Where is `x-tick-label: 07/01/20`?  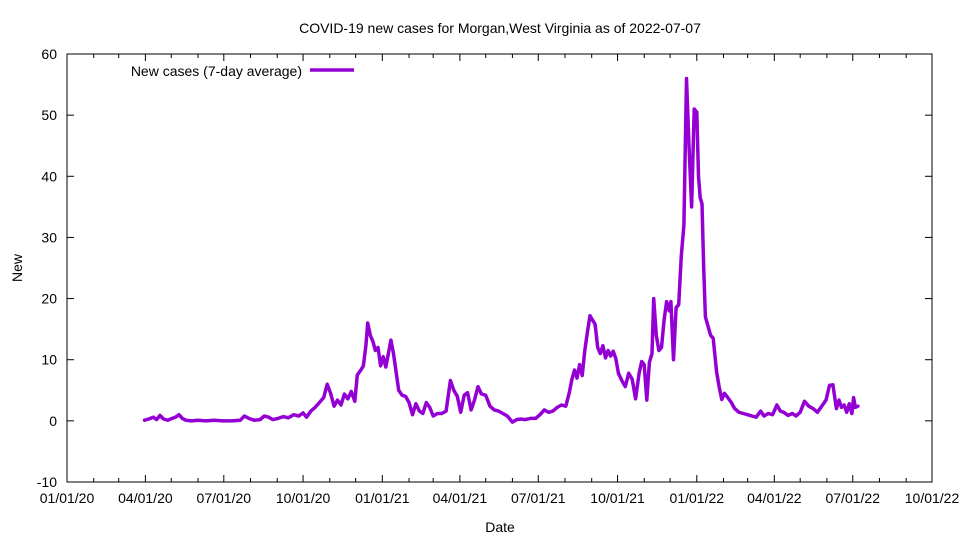
x-tick-label: 07/01/20 is located at coordinates (224, 498).